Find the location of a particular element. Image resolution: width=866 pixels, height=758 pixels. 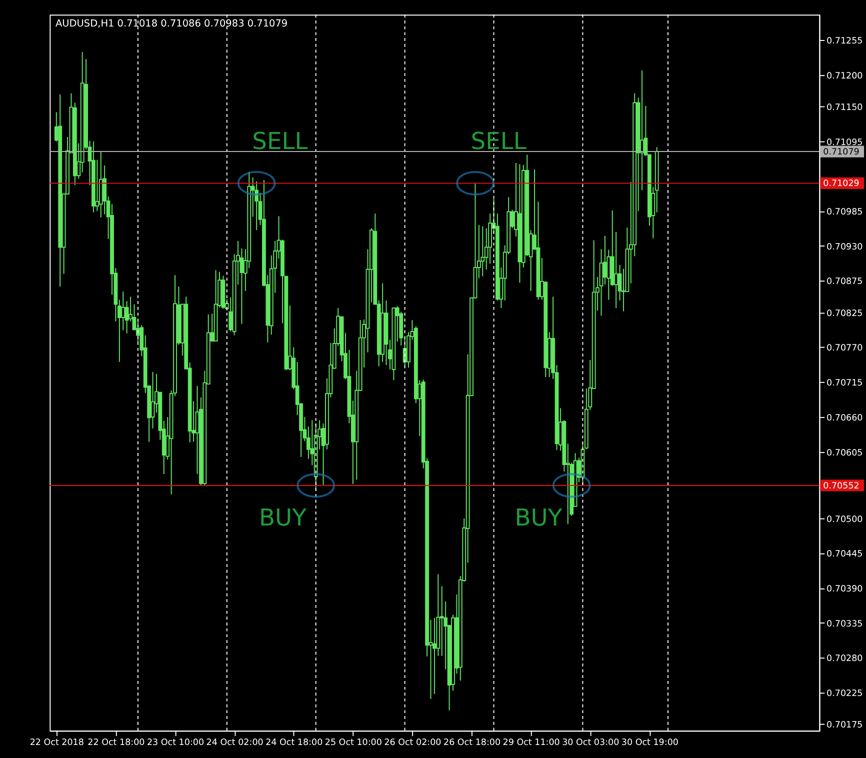

ref-line-label: 0.70552 is located at coordinates (841, 486).